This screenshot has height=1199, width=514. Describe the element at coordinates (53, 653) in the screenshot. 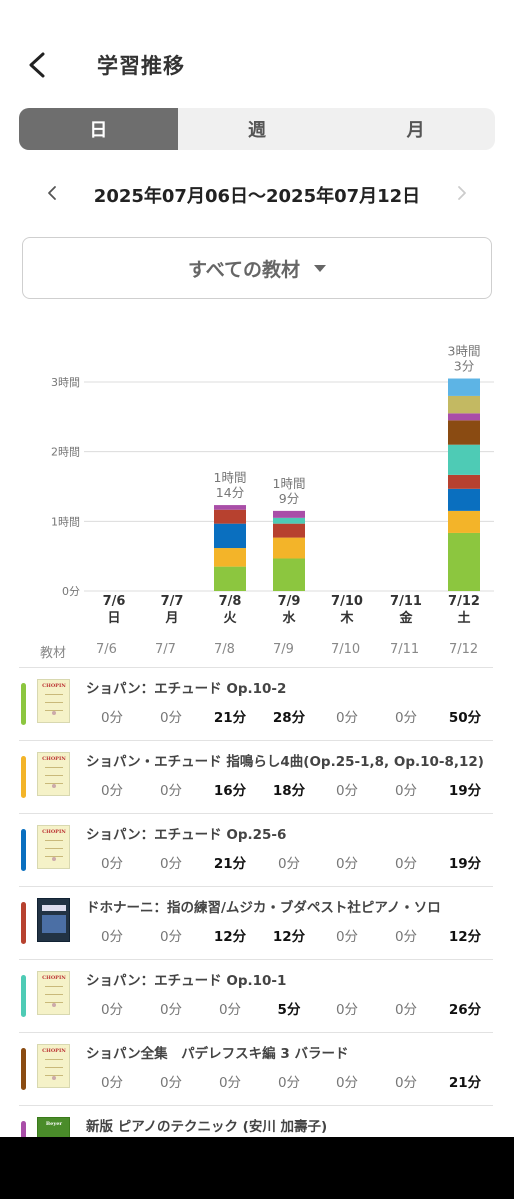

I see `material-column-header: 教材` at that location.